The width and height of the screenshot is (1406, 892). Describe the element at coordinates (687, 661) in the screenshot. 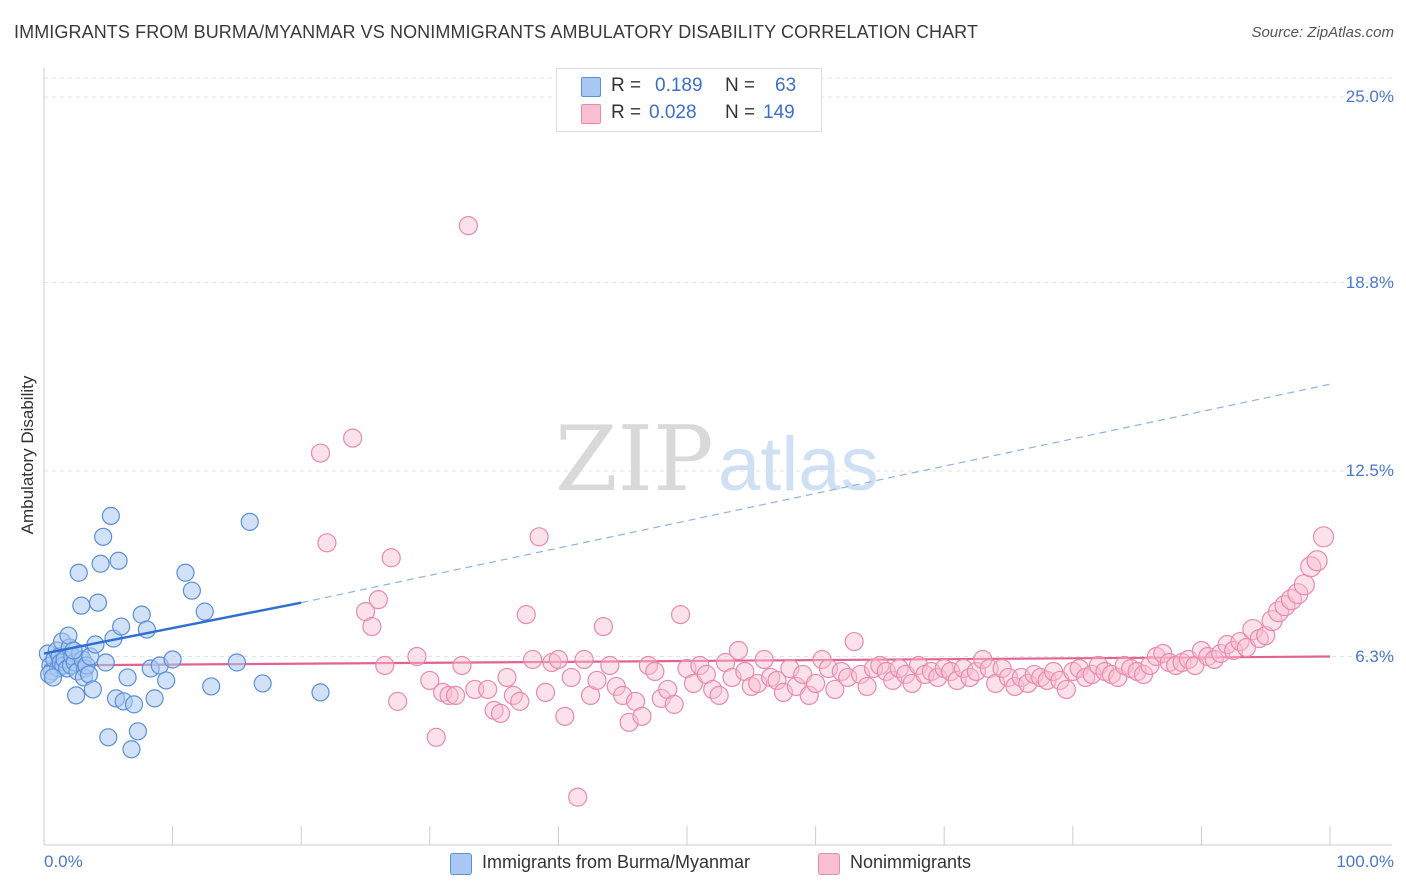

I see `nonimmigrants-trend-line` at that location.